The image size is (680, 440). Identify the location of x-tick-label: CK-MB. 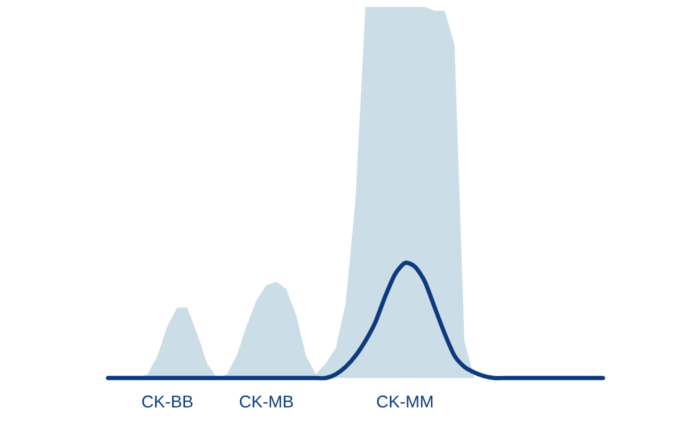
(266, 402).